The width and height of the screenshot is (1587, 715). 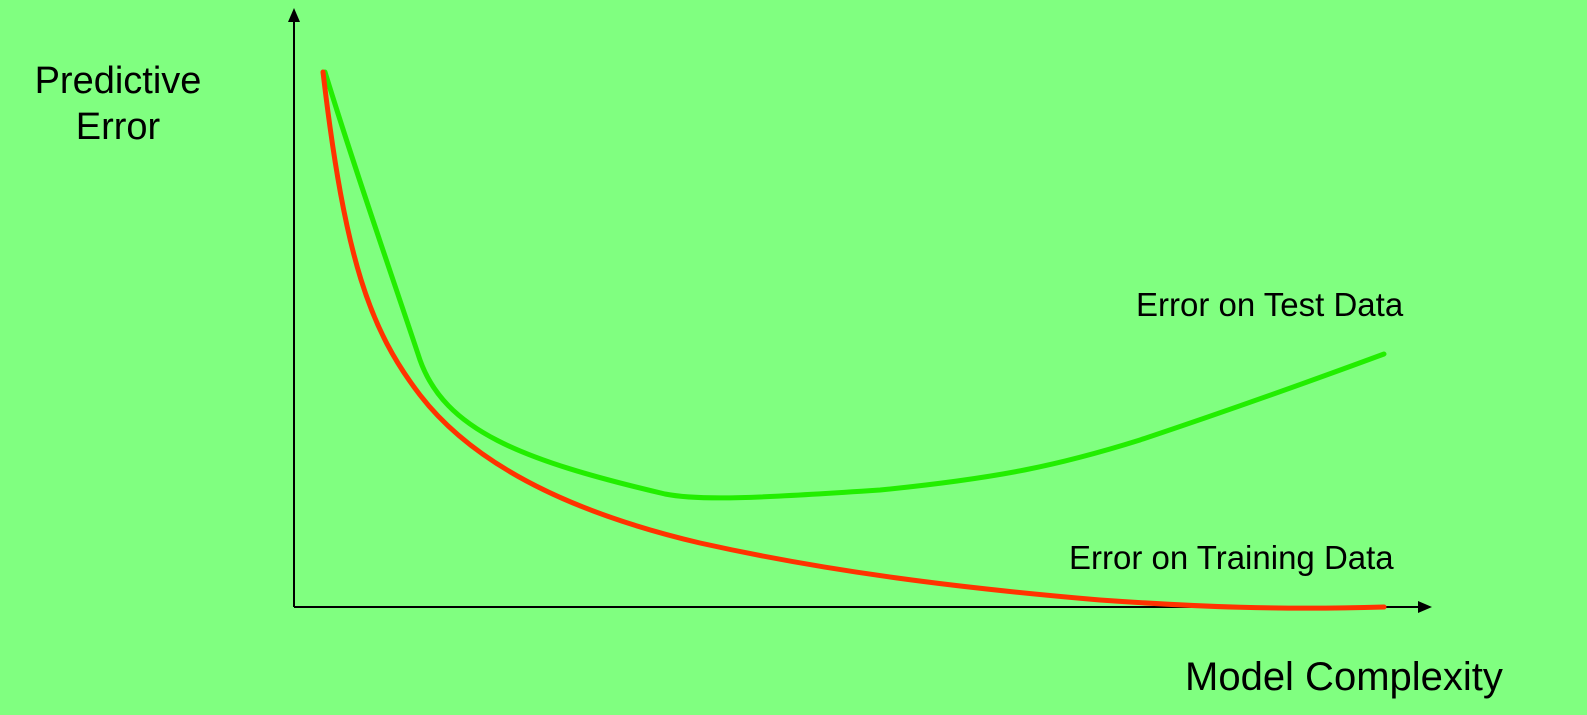 I want to click on y-axis-label-line2: Error, so click(x=118, y=127).